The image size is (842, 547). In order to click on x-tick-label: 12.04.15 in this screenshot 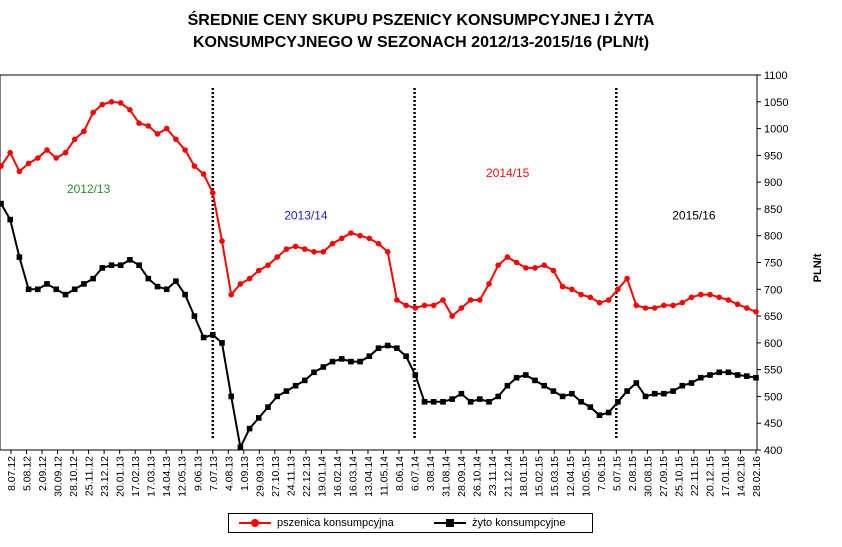, I will do `click(571, 476)`.